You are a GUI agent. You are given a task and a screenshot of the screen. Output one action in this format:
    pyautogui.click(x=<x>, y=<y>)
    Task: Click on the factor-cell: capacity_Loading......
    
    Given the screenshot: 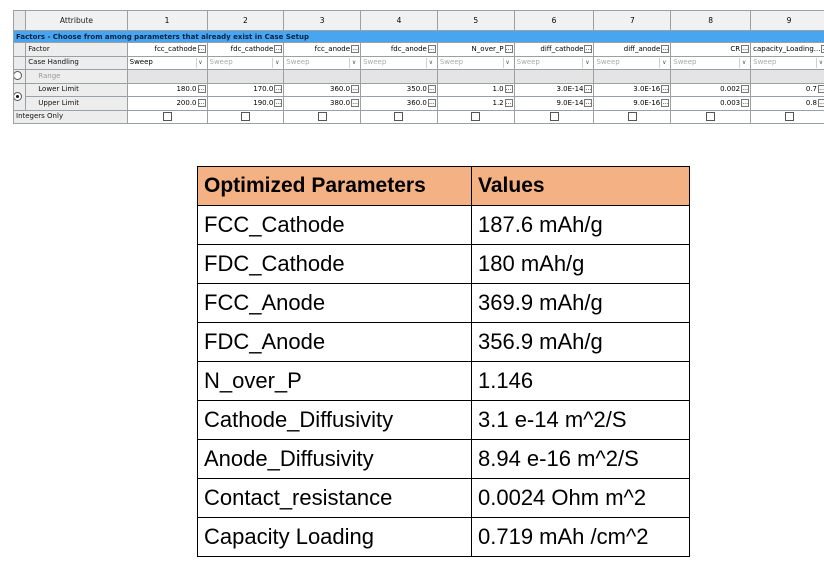 What is the action you would take?
    pyautogui.click(x=787, y=49)
    